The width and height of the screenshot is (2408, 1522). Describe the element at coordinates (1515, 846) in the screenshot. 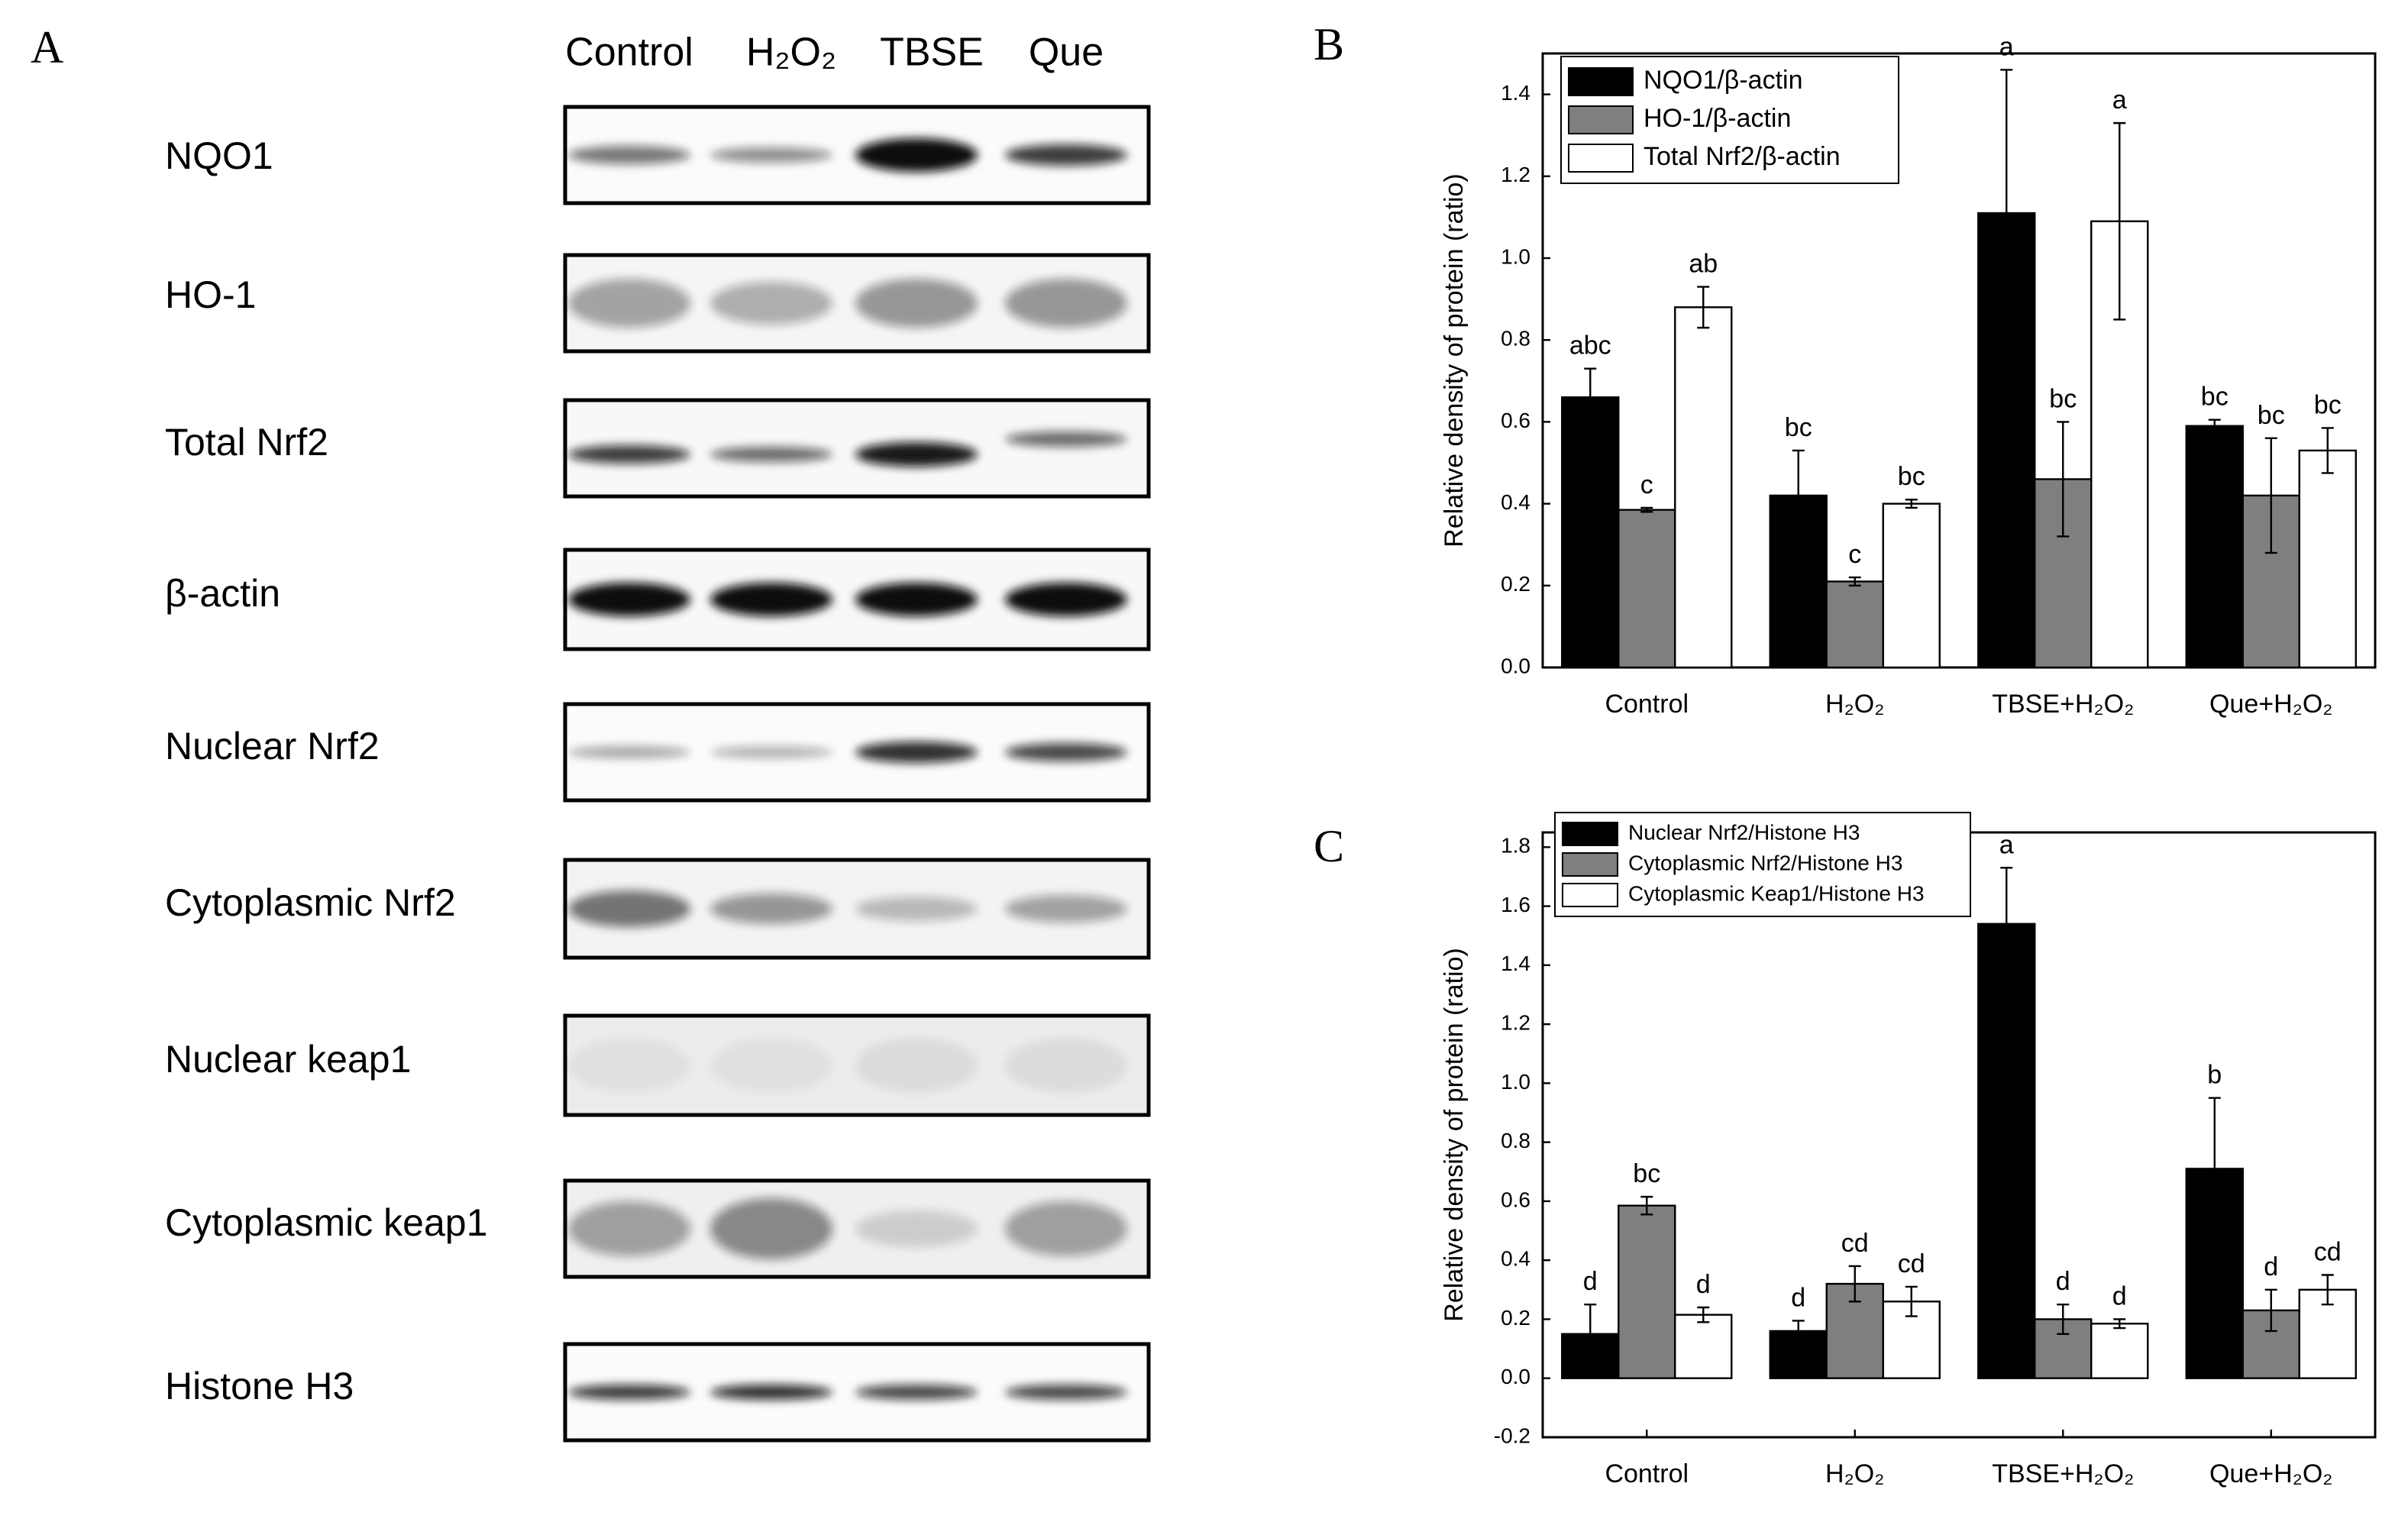

I see `y-tick-label: 1.8` at that location.